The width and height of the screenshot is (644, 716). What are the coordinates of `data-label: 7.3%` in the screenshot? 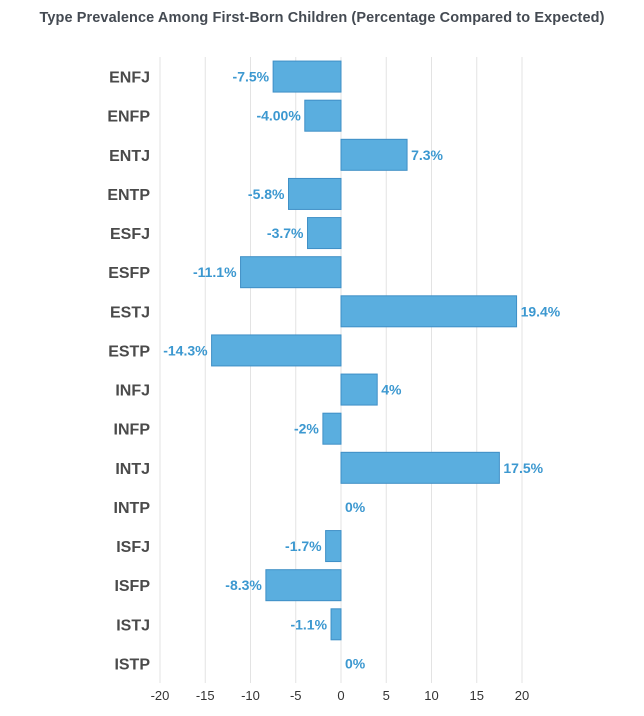 It's located at (427, 155).